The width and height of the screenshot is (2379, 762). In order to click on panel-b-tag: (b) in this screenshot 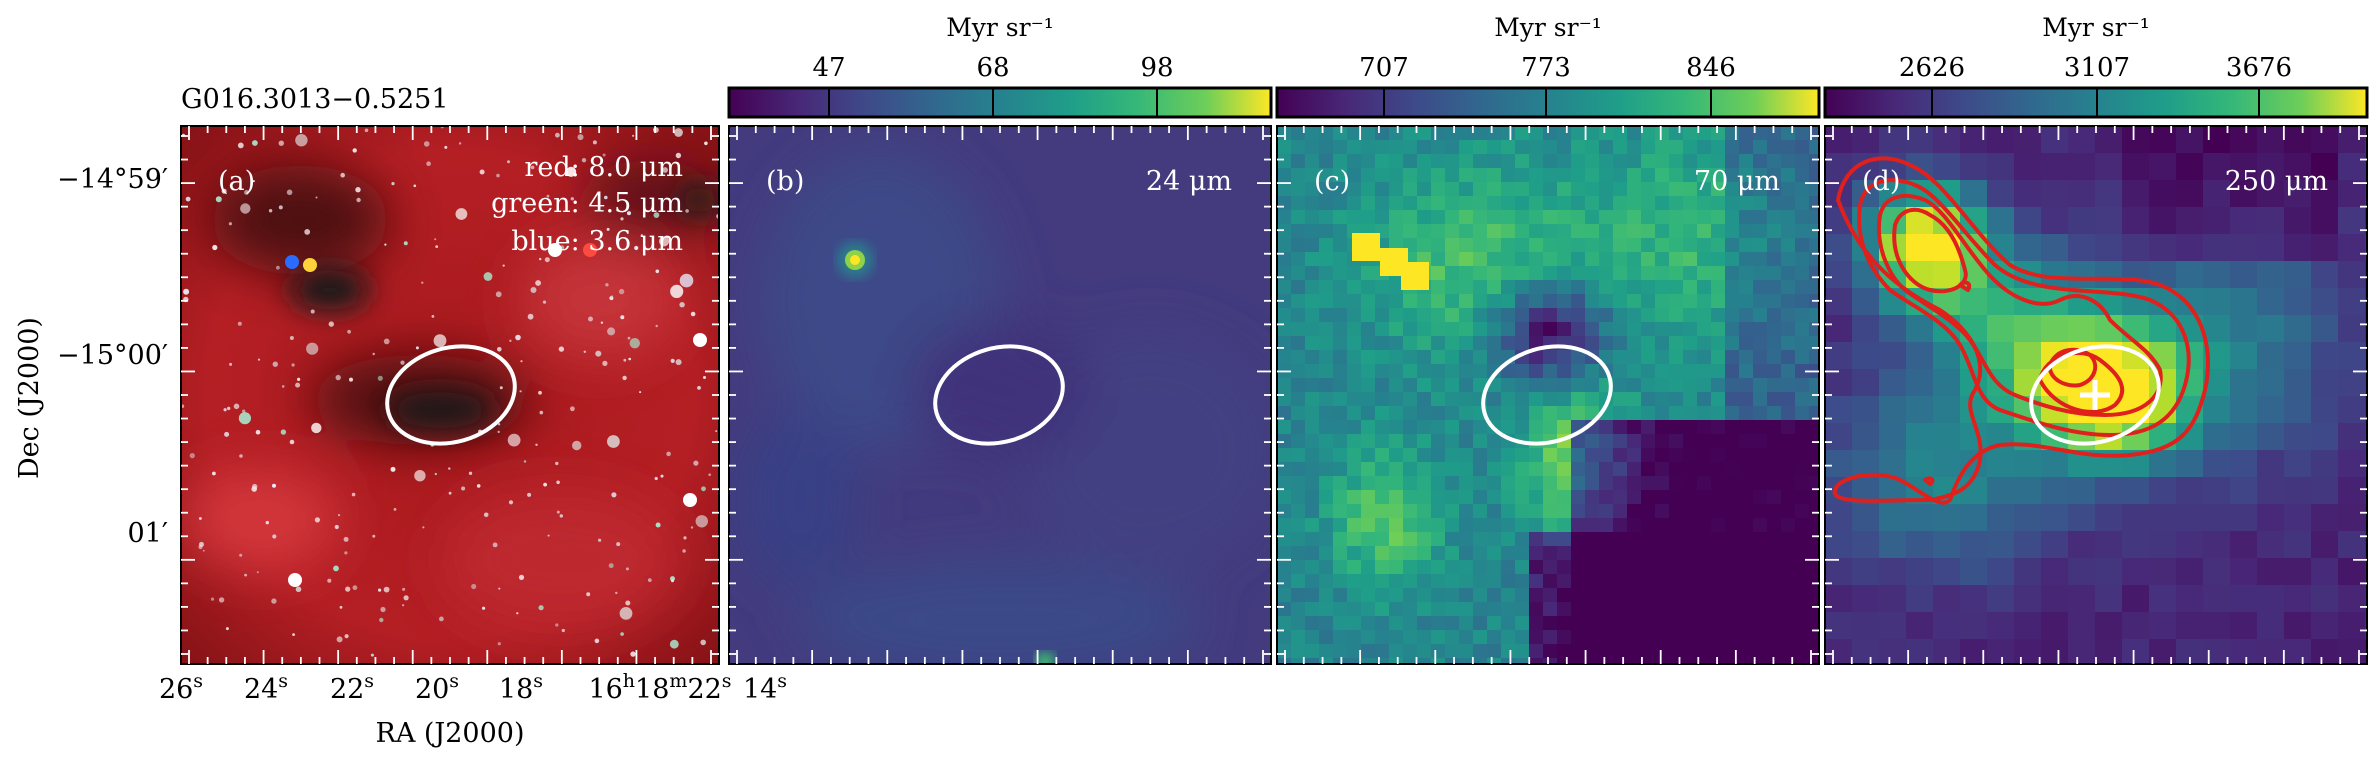, I will do `click(785, 181)`.